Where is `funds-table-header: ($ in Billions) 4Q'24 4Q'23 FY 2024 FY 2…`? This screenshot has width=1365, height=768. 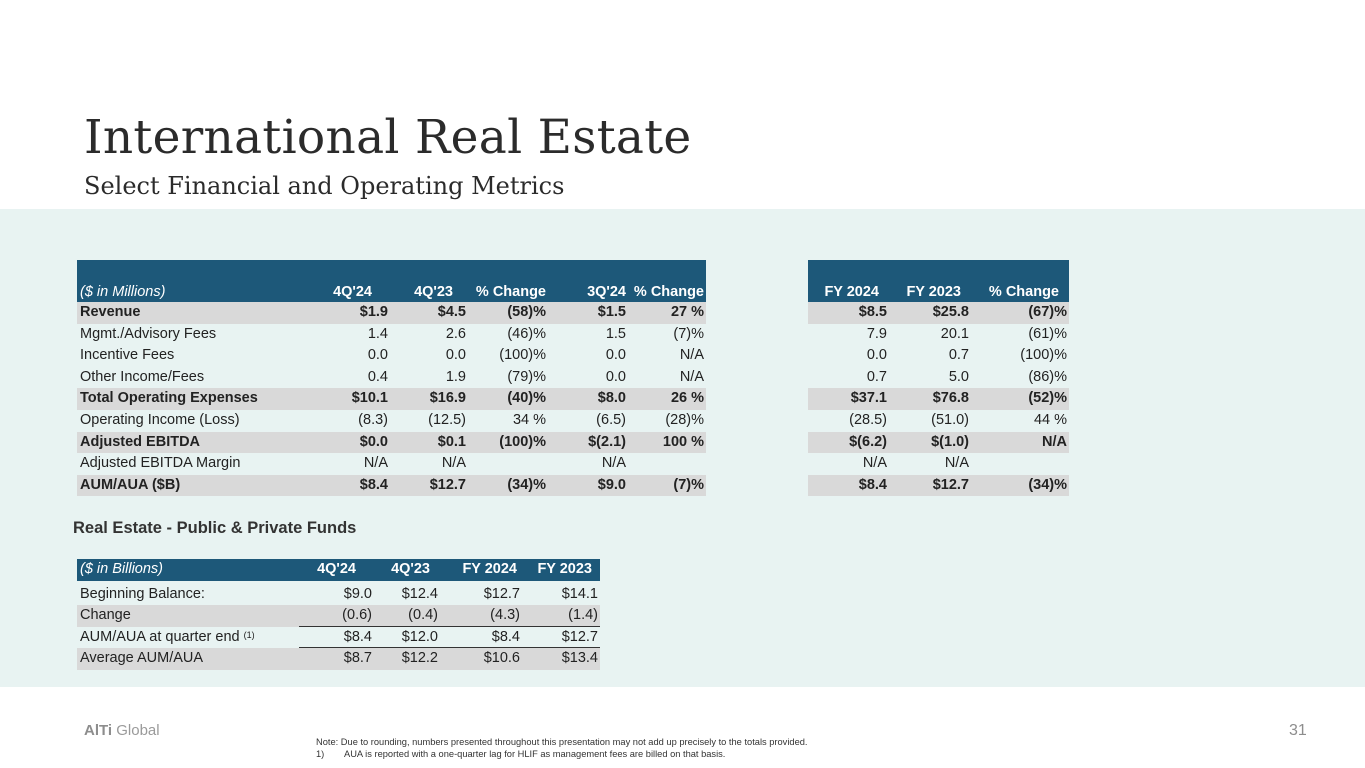
funds-table-header: ($ in Billions) 4Q'24 4Q'23 FY 2024 FY 2… is located at coordinates (338, 570).